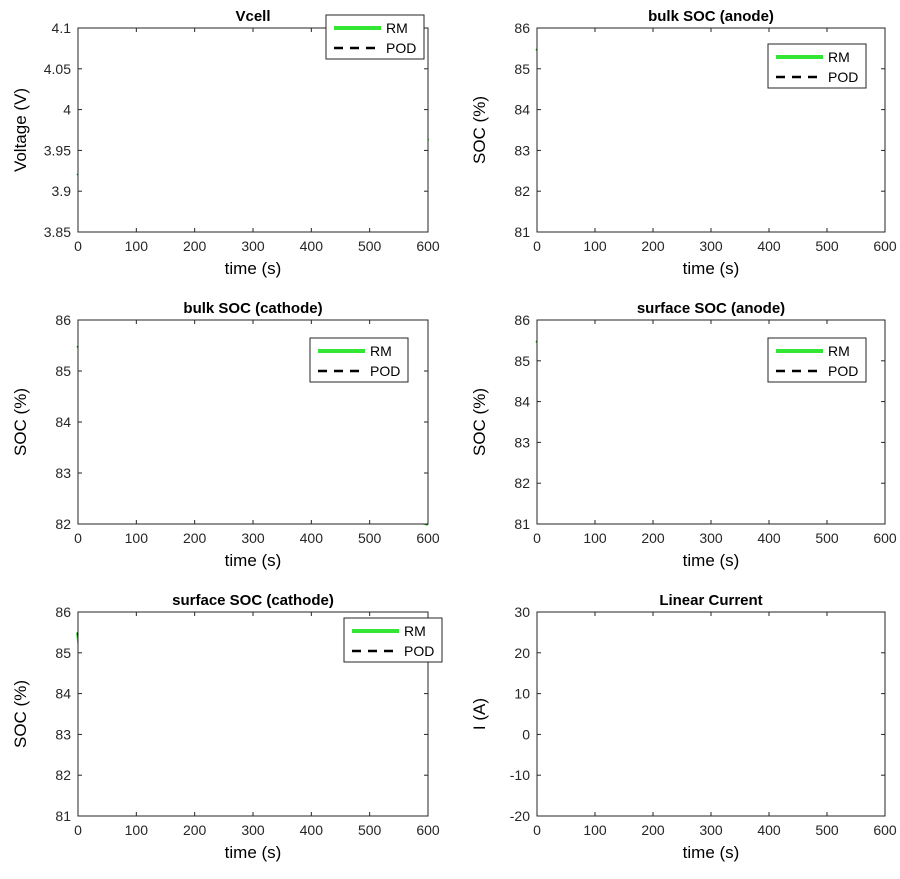 The image size is (900, 879). What do you see at coordinates (710, 600) in the screenshot?
I see `plot-title: Linear Current` at bounding box center [710, 600].